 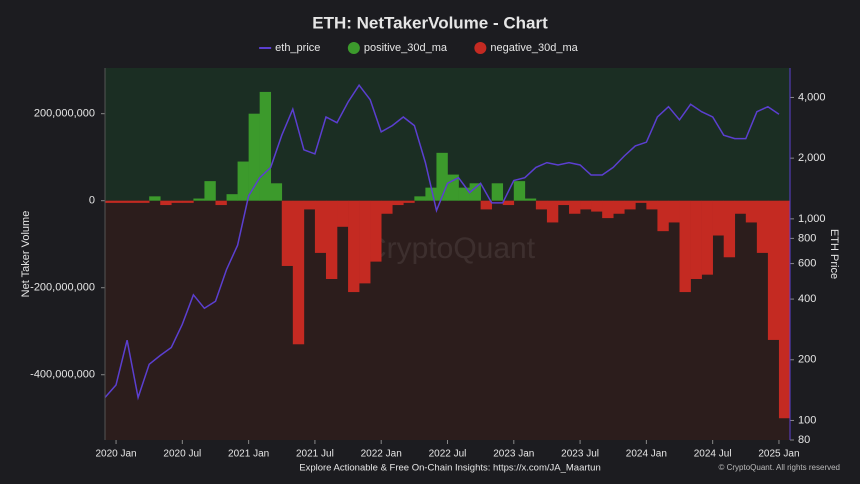 What do you see at coordinates (448, 454) in the screenshot?
I see `x-tick-label: 2022 Jul` at bounding box center [448, 454].